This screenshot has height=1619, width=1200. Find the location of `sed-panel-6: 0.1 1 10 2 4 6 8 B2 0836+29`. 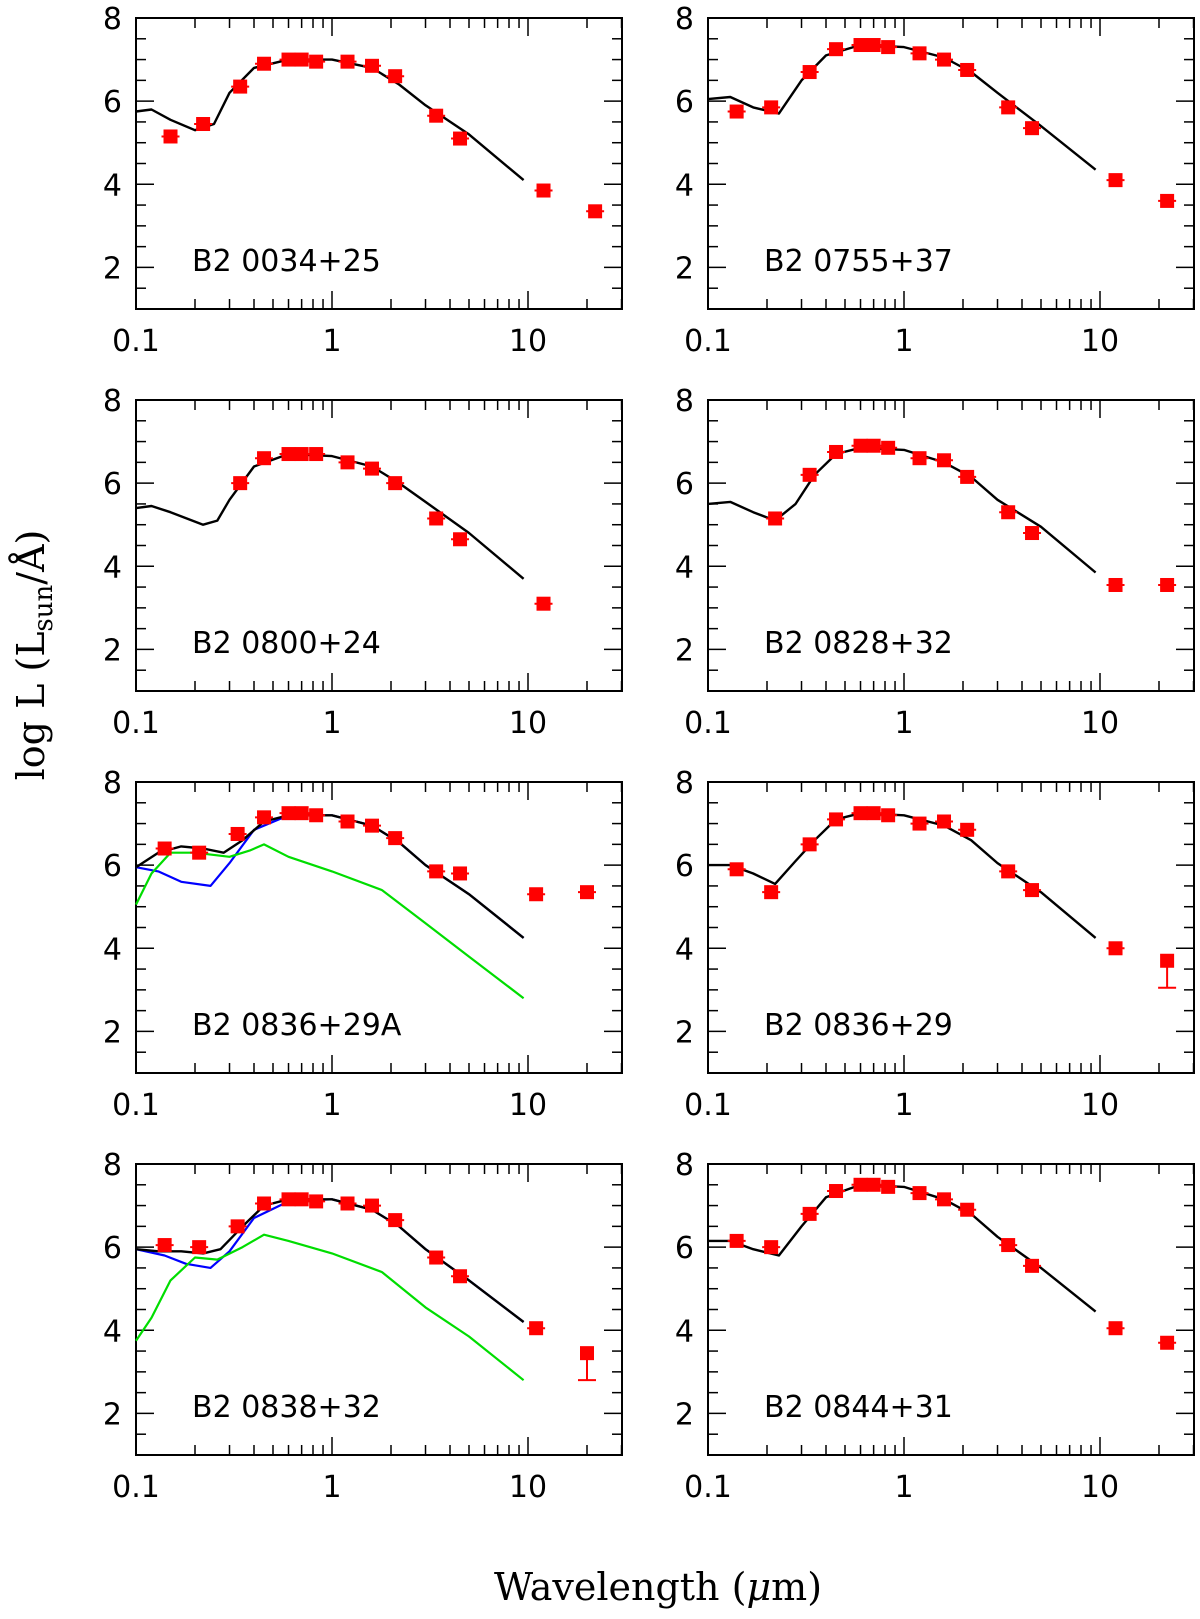

sed-panel-6: 0.1 1 10 2 4 6 8 B2 0836+29 is located at coordinates (935, 944).